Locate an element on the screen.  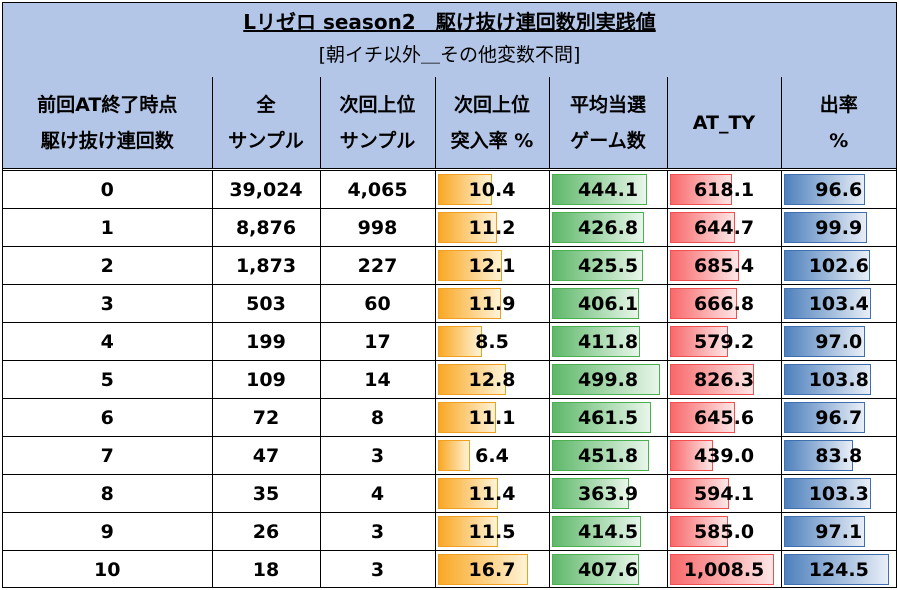
cell-rate: 12.1 is located at coordinates (492, 265).